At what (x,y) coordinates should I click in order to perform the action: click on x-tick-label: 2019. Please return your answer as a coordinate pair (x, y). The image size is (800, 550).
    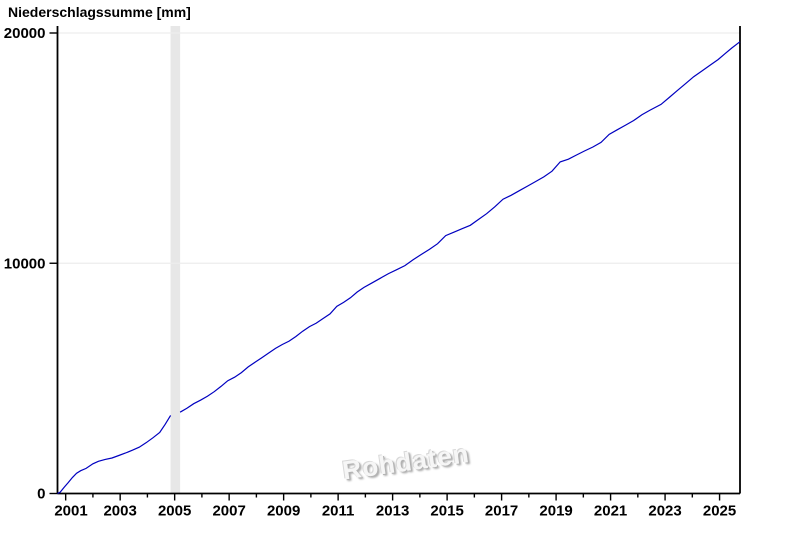
    Looking at the image, I should click on (555, 511).